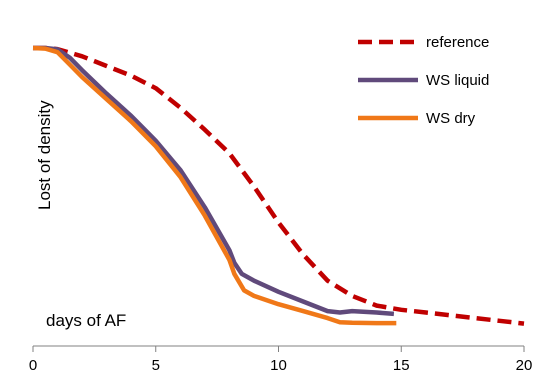 This screenshot has height=376, width=539. What do you see at coordinates (524, 365) in the screenshot?
I see `x-tick-label-20: 20` at bounding box center [524, 365].